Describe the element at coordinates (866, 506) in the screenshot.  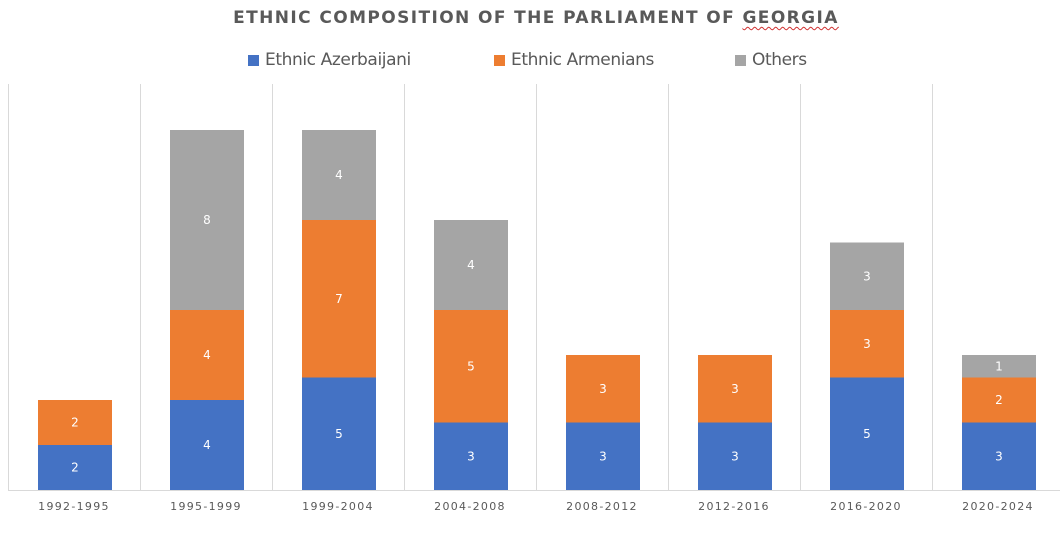
I see `x-tick-label: 2016-2020` at that location.